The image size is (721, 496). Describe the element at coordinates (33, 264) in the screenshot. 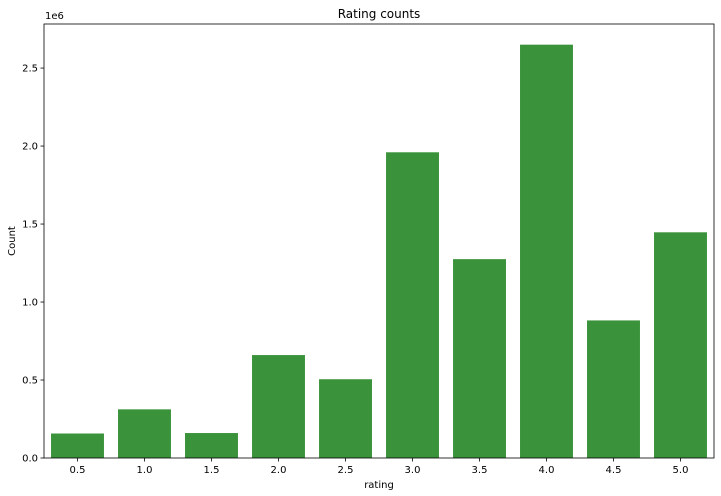

I see `y-ticks-group: 0.0 0.5 1.0 1.5 2.0 2.5` at that location.